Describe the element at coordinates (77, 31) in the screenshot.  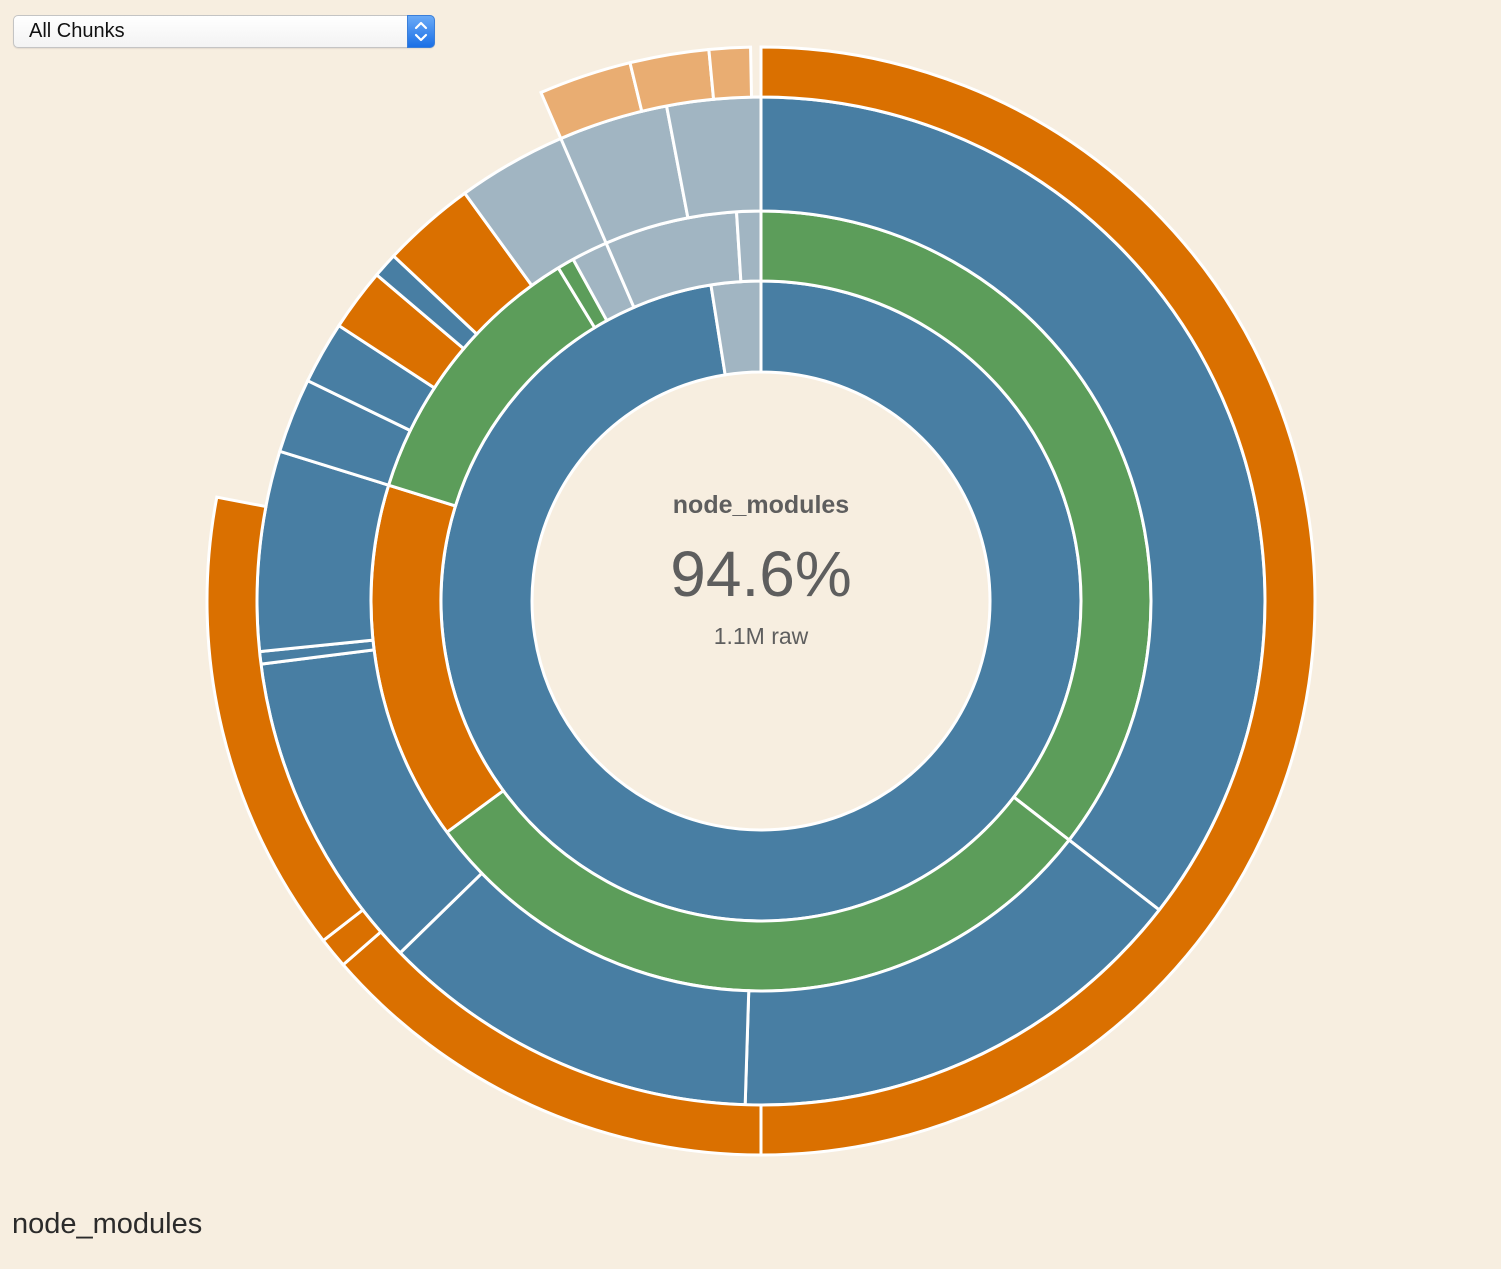
I see `chunk-select-value: All Chunks` at that location.